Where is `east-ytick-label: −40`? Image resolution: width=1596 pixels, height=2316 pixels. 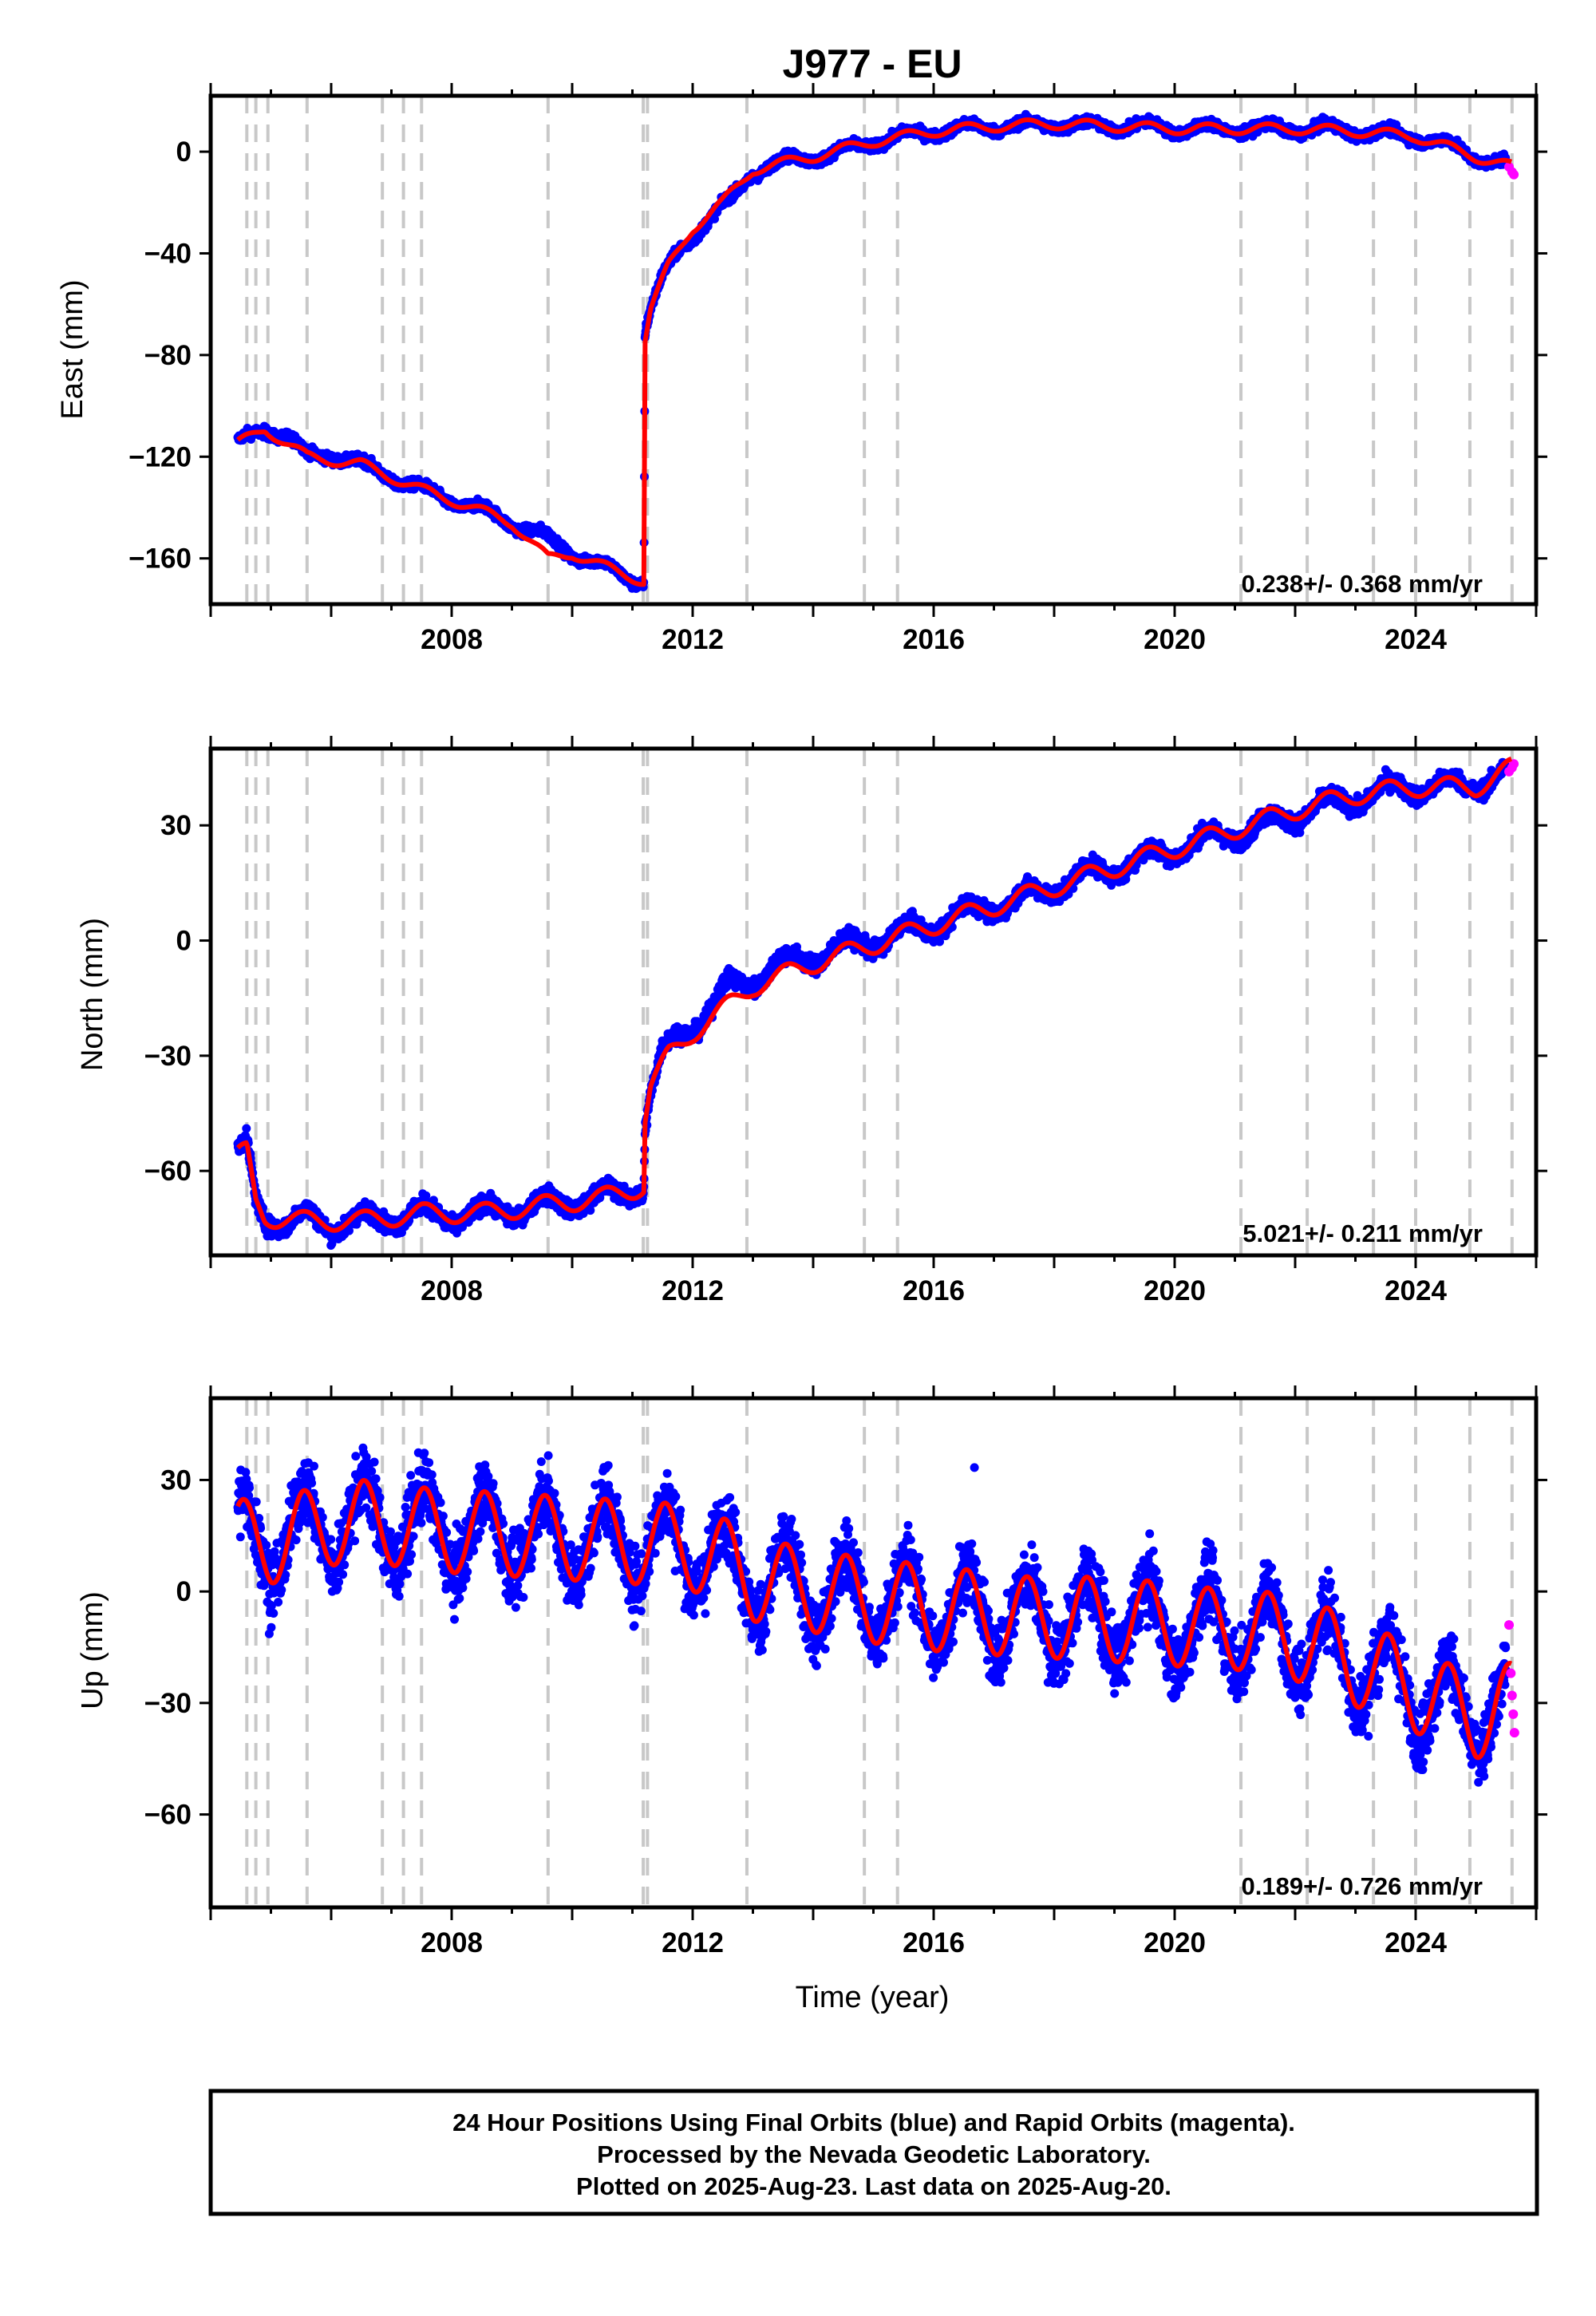 east-ytick-label: −40 is located at coordinates (168, 253).